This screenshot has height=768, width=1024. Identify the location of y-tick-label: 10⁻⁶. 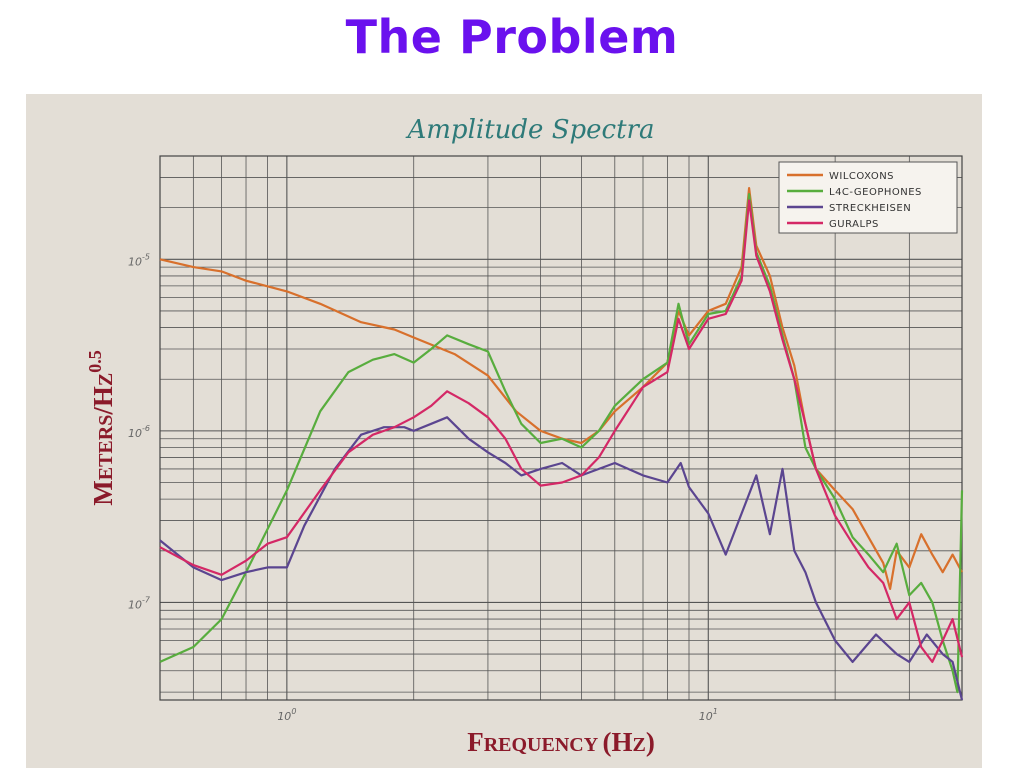
(139, 432).